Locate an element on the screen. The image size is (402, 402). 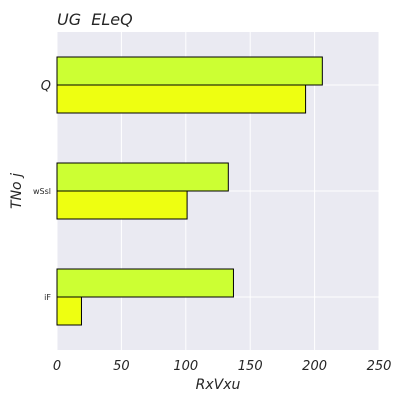
y-tick-label: wSsl is located at coordinates (42, 191).